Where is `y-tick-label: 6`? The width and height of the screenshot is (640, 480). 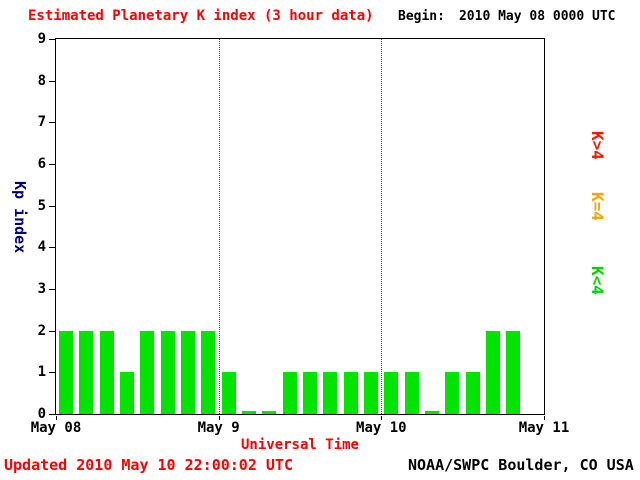
y-tick-label: 6 is located at coordinates (41, 164).